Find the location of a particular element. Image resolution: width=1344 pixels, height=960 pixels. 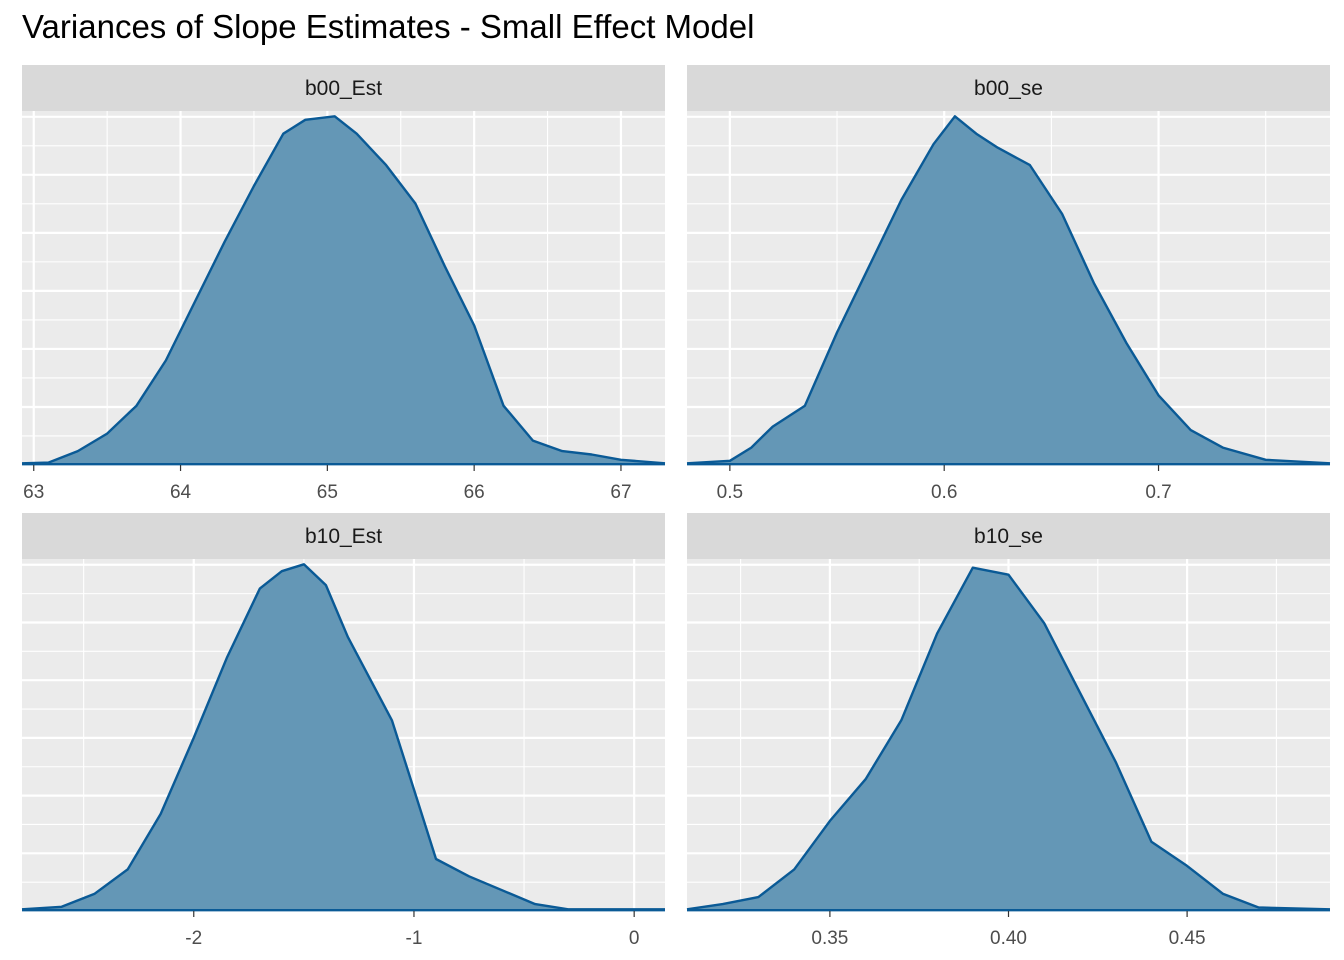

facet-strip-b00-est is located at coordinates (343, 88).